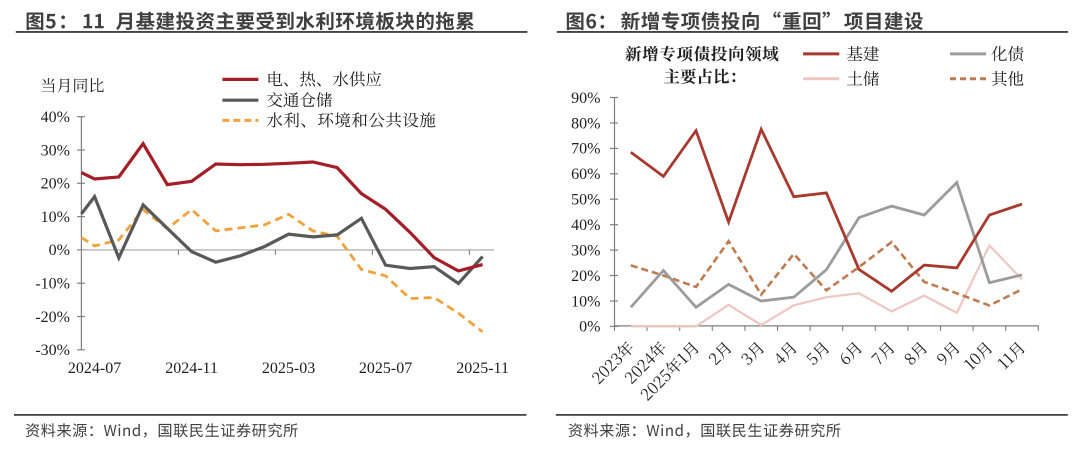 The height and width of the screenshot is (454, 1080). I want to click on svg-text: 2025-03, so click(288, 368).